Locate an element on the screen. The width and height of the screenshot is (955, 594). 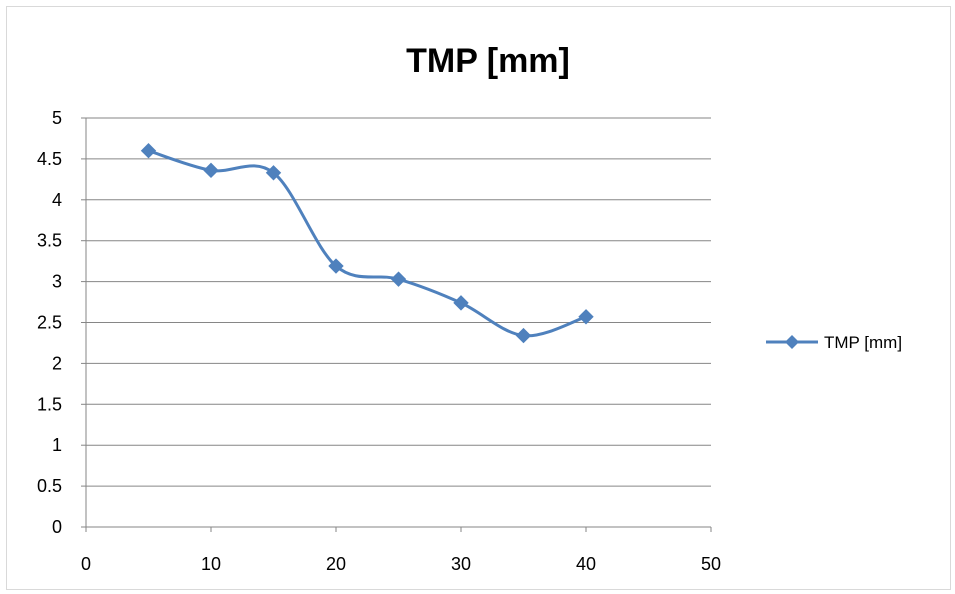
y-tick-label: 2.5 is located at coordinates (49, 323).